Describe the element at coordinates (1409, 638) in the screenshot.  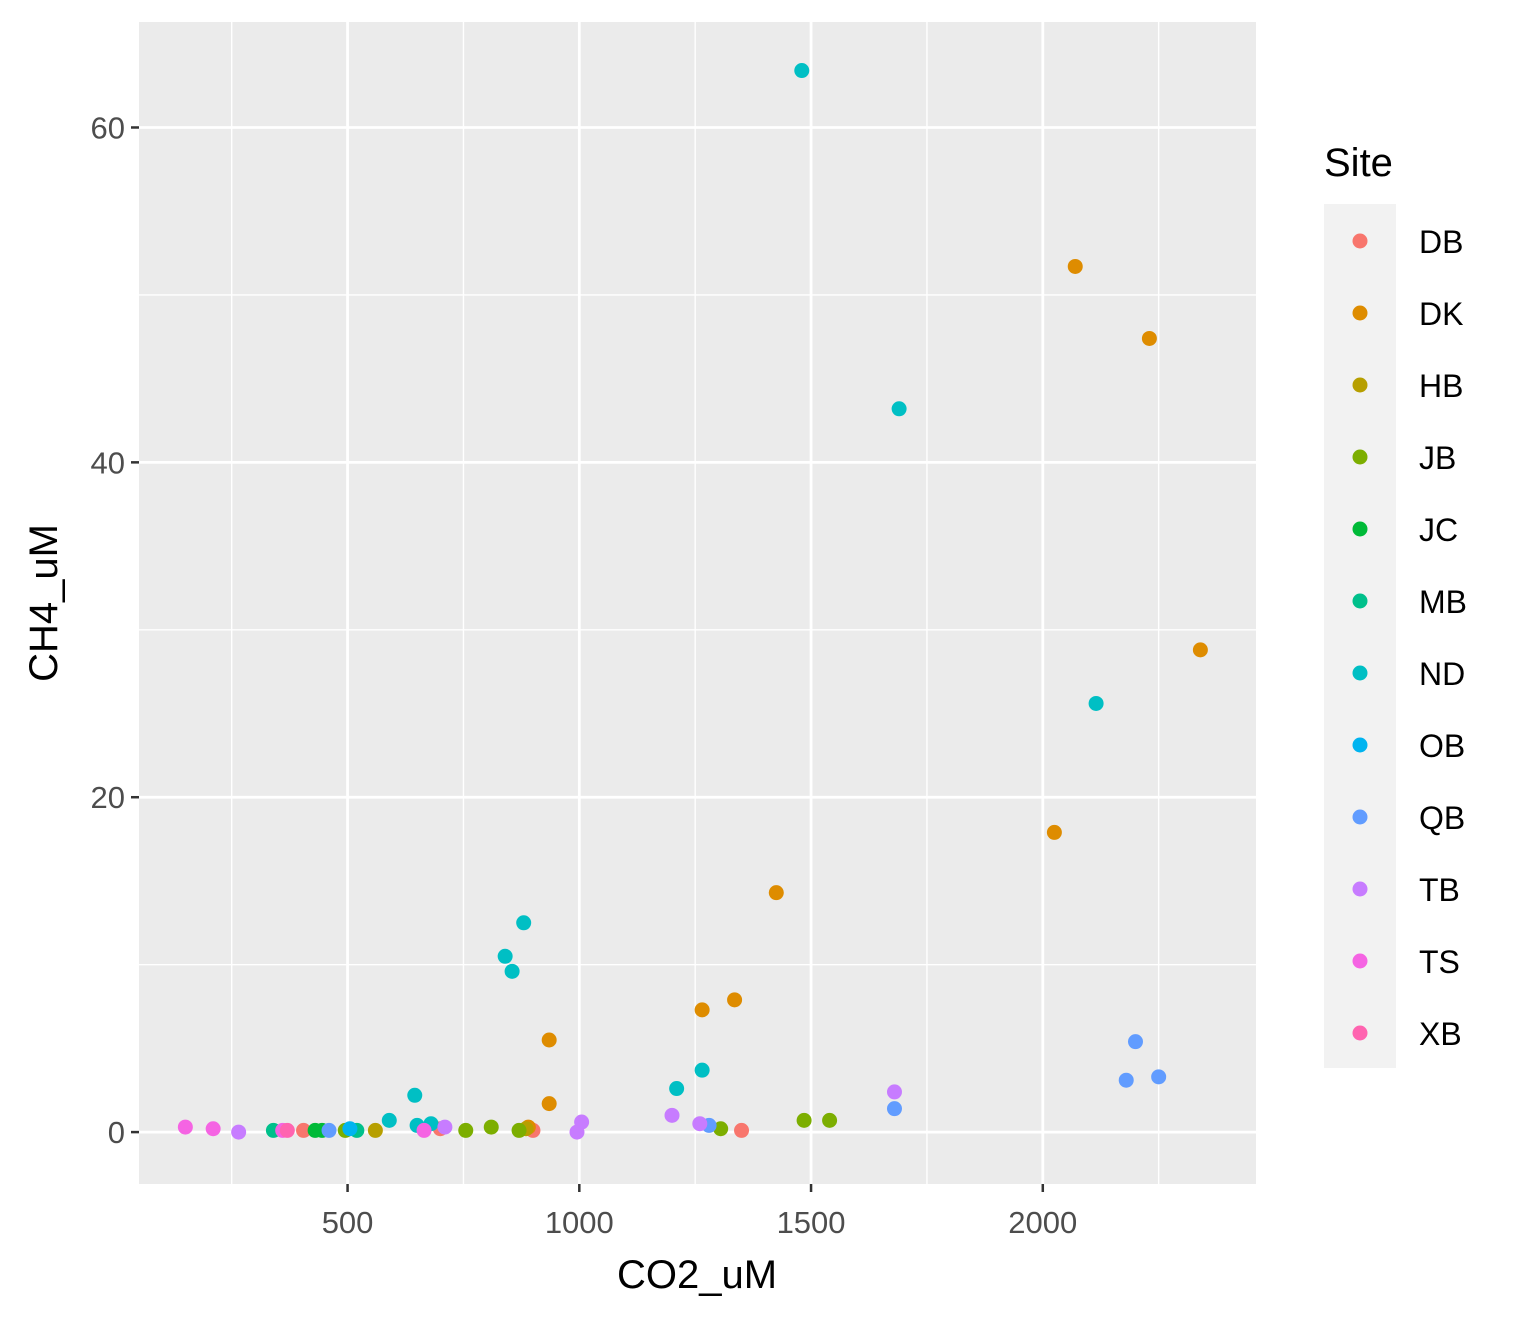
I see `legend-items: DB DK HB JB JC MB ND OB QB TB TS XB` at that location.